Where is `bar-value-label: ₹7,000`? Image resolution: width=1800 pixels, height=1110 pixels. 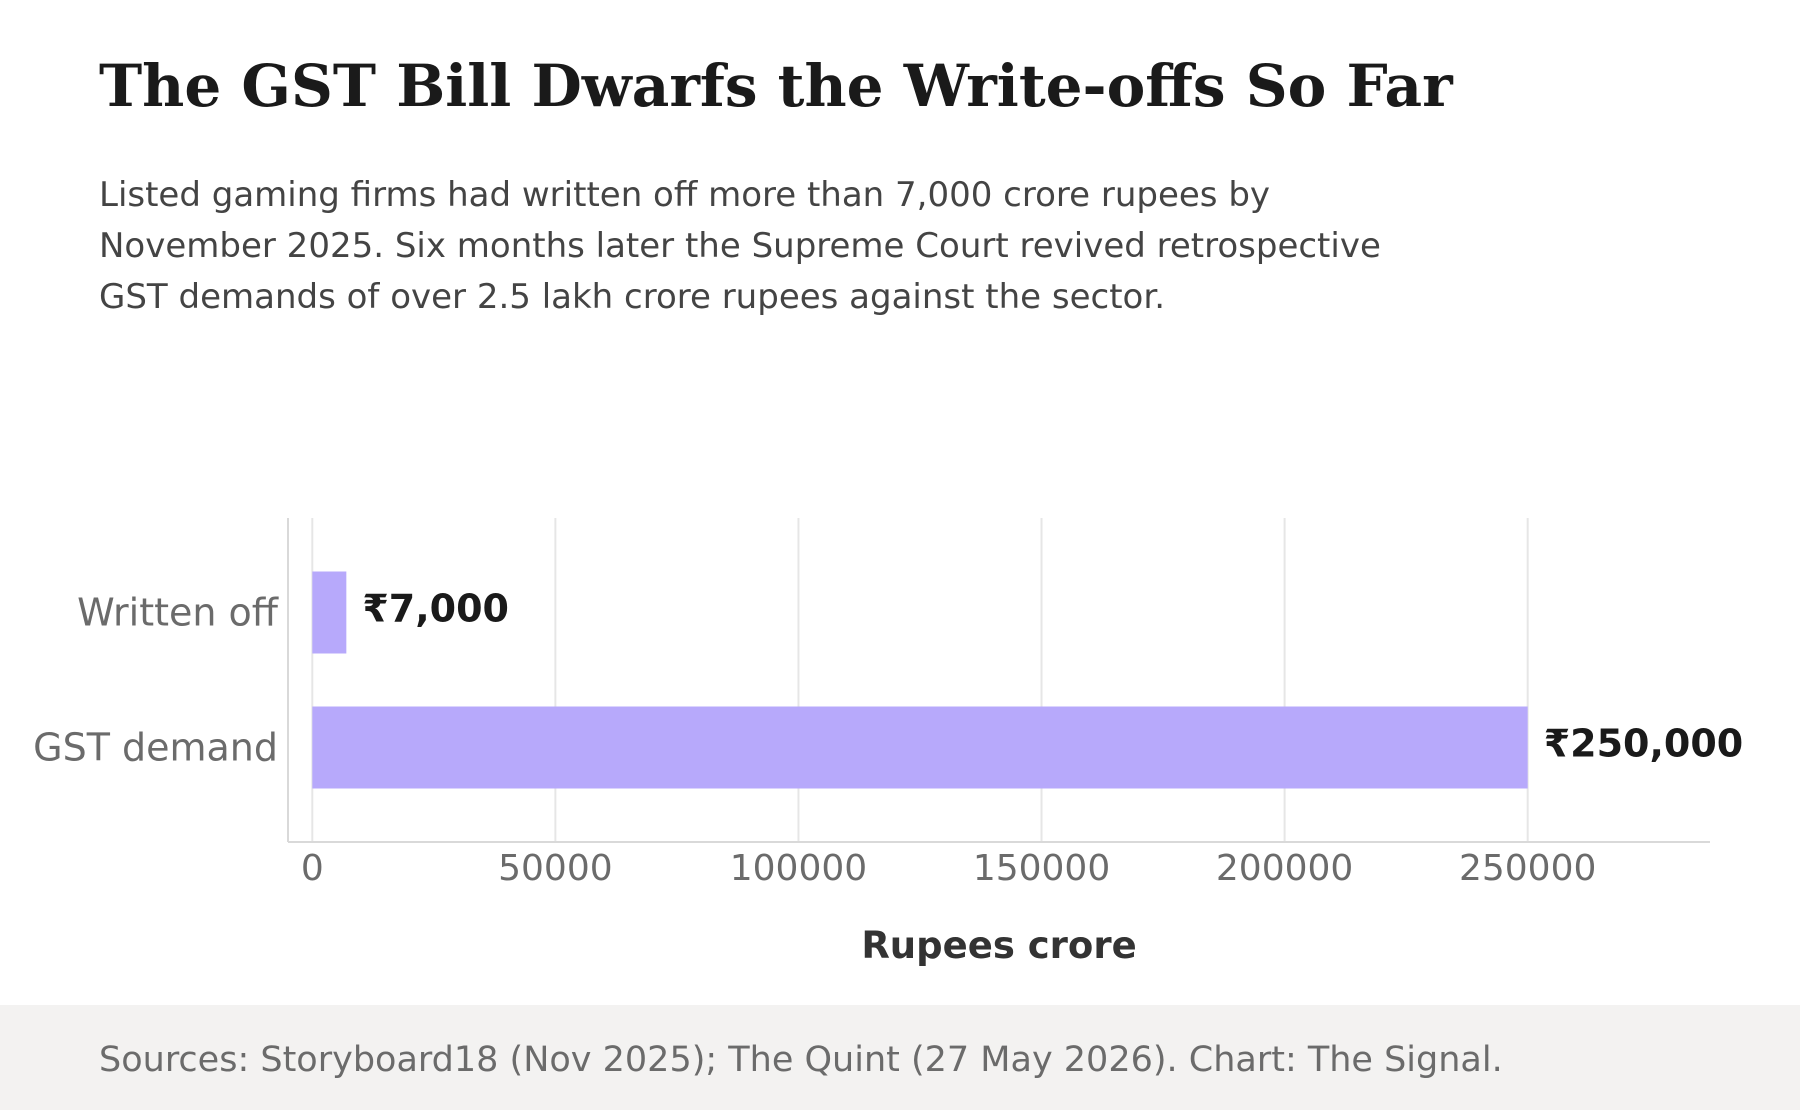
bar-value-label: ₹7,000 is located at coordinates (435, 609).